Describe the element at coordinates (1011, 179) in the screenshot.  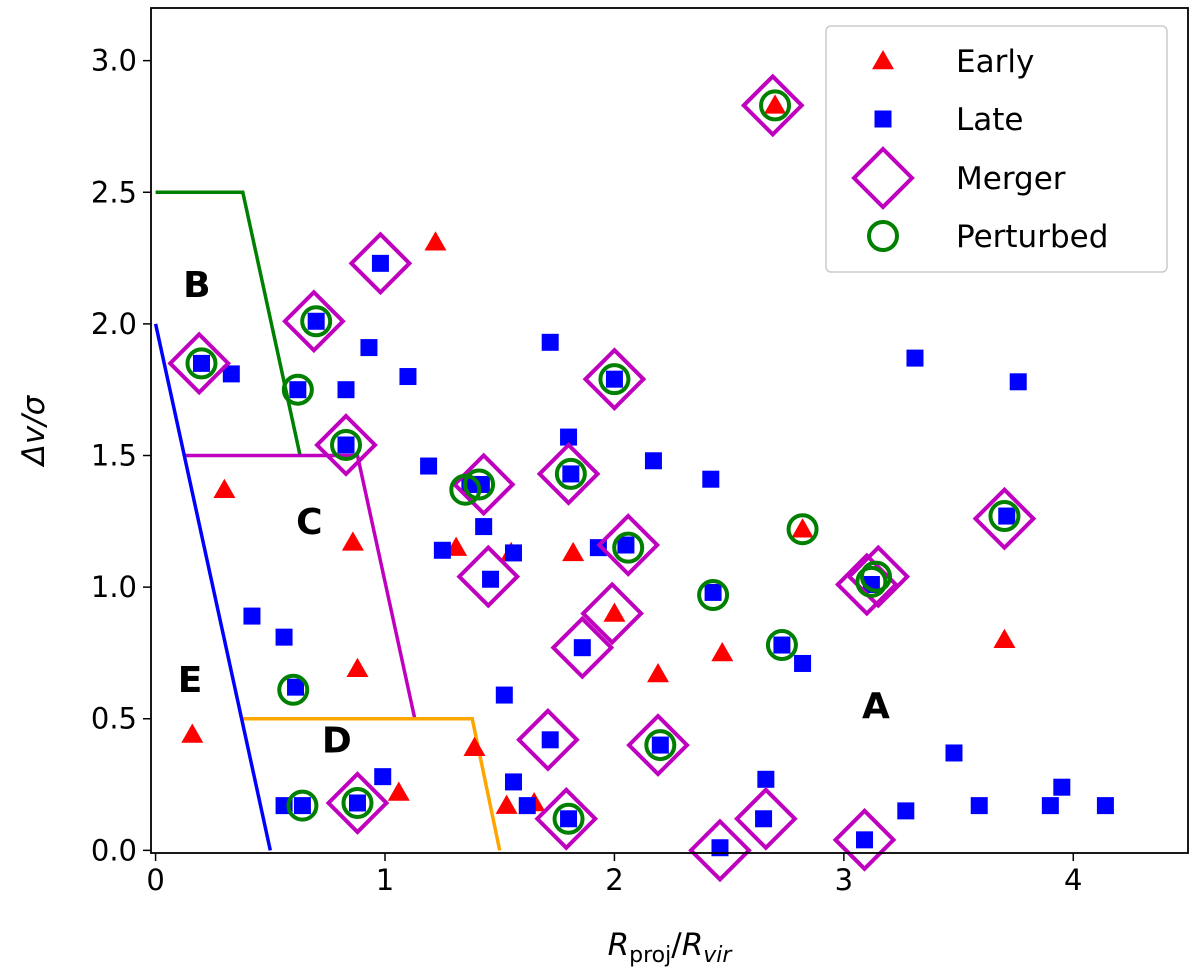
I see `legend-label-merger: Merger` at that location.